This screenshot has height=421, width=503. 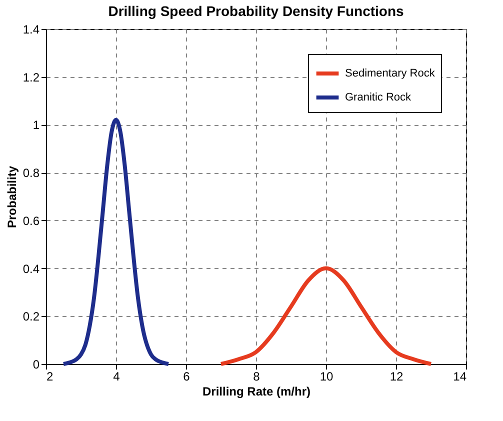 I want to click on y-axis-title: Probability, so click(x=11, y=197).